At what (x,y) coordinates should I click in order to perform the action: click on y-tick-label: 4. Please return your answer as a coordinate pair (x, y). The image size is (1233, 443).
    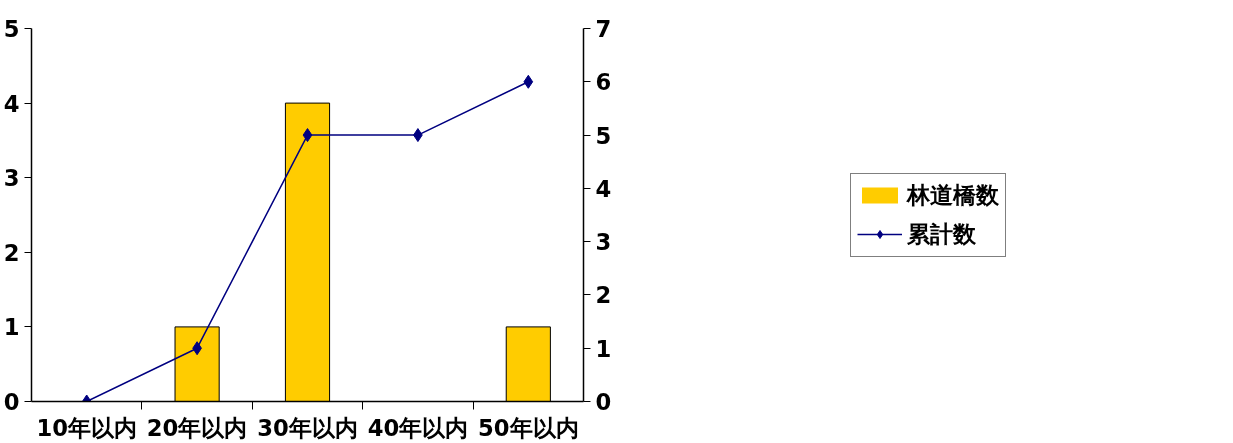
    Looking at the image, I should click on (11, 103).